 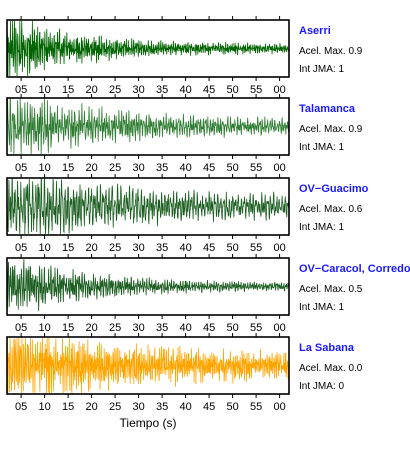 I want to click on station-name: OV−Caracol, Corredore, so click(x=354, y=269).